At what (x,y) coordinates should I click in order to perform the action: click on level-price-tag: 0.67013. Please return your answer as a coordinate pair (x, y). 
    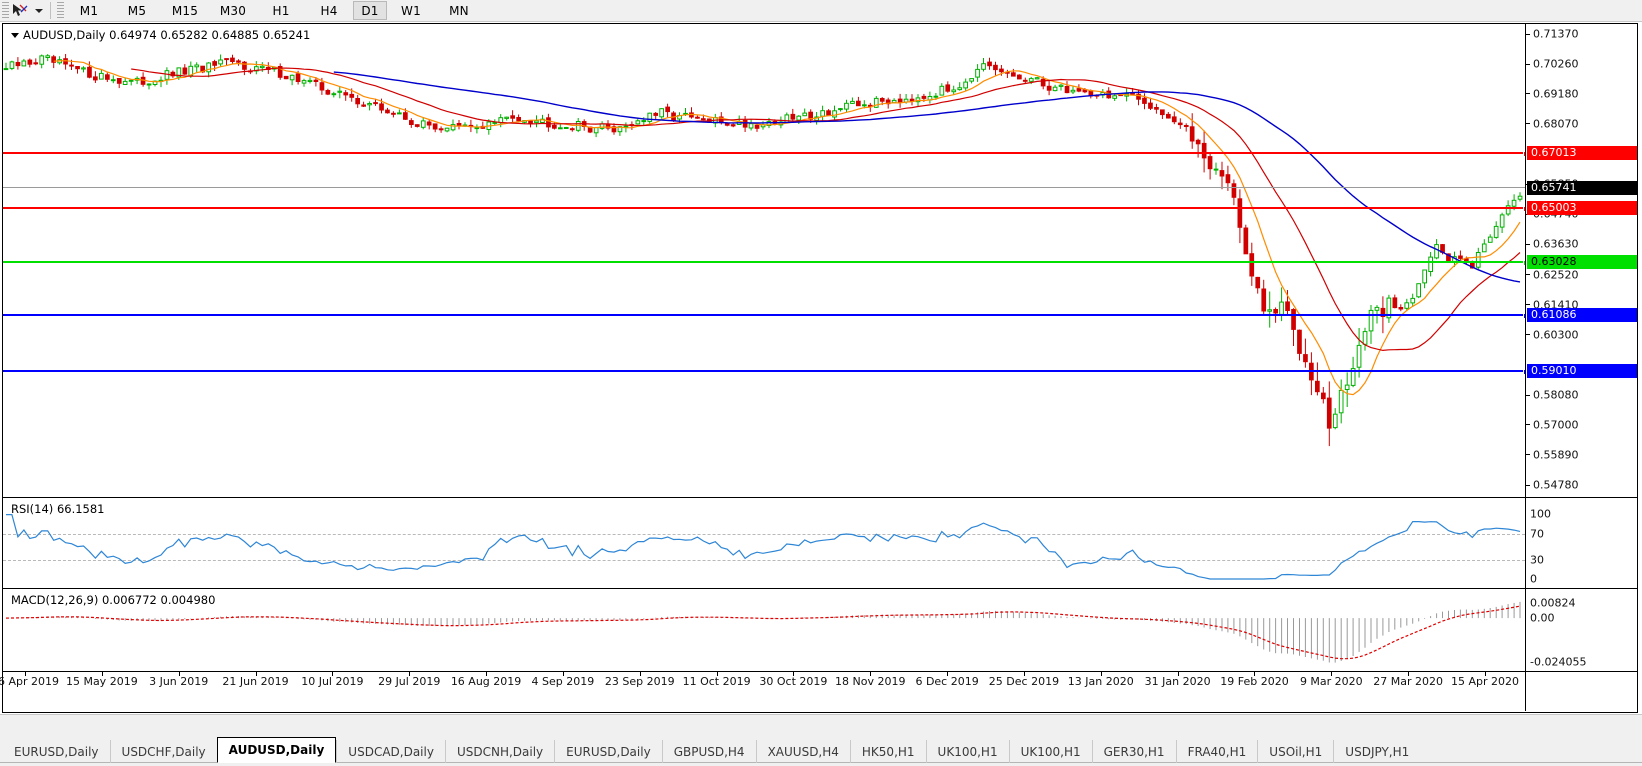
    Looking at the image, I should click on (1582, 153).